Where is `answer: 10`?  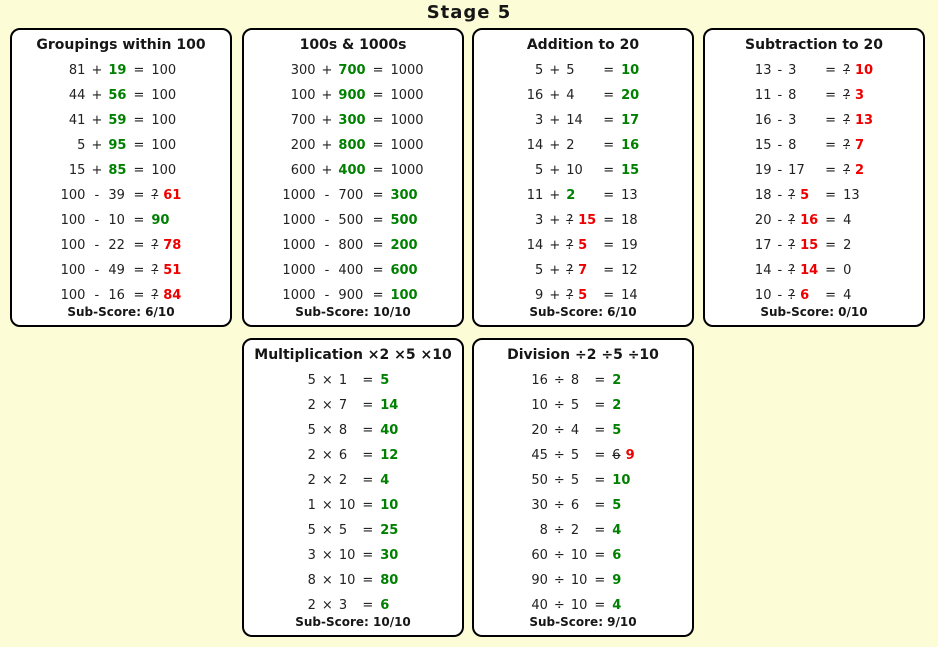
answer: 10 is located at coordinates (630, 70).